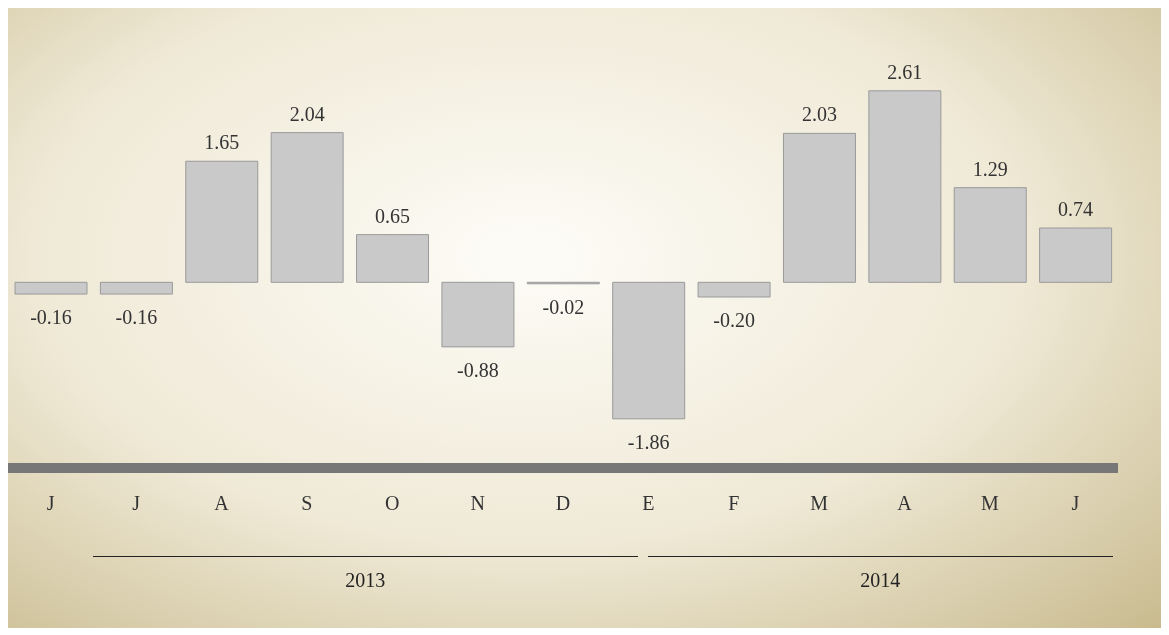  I want to click on text: 2013, so click(365, 580).